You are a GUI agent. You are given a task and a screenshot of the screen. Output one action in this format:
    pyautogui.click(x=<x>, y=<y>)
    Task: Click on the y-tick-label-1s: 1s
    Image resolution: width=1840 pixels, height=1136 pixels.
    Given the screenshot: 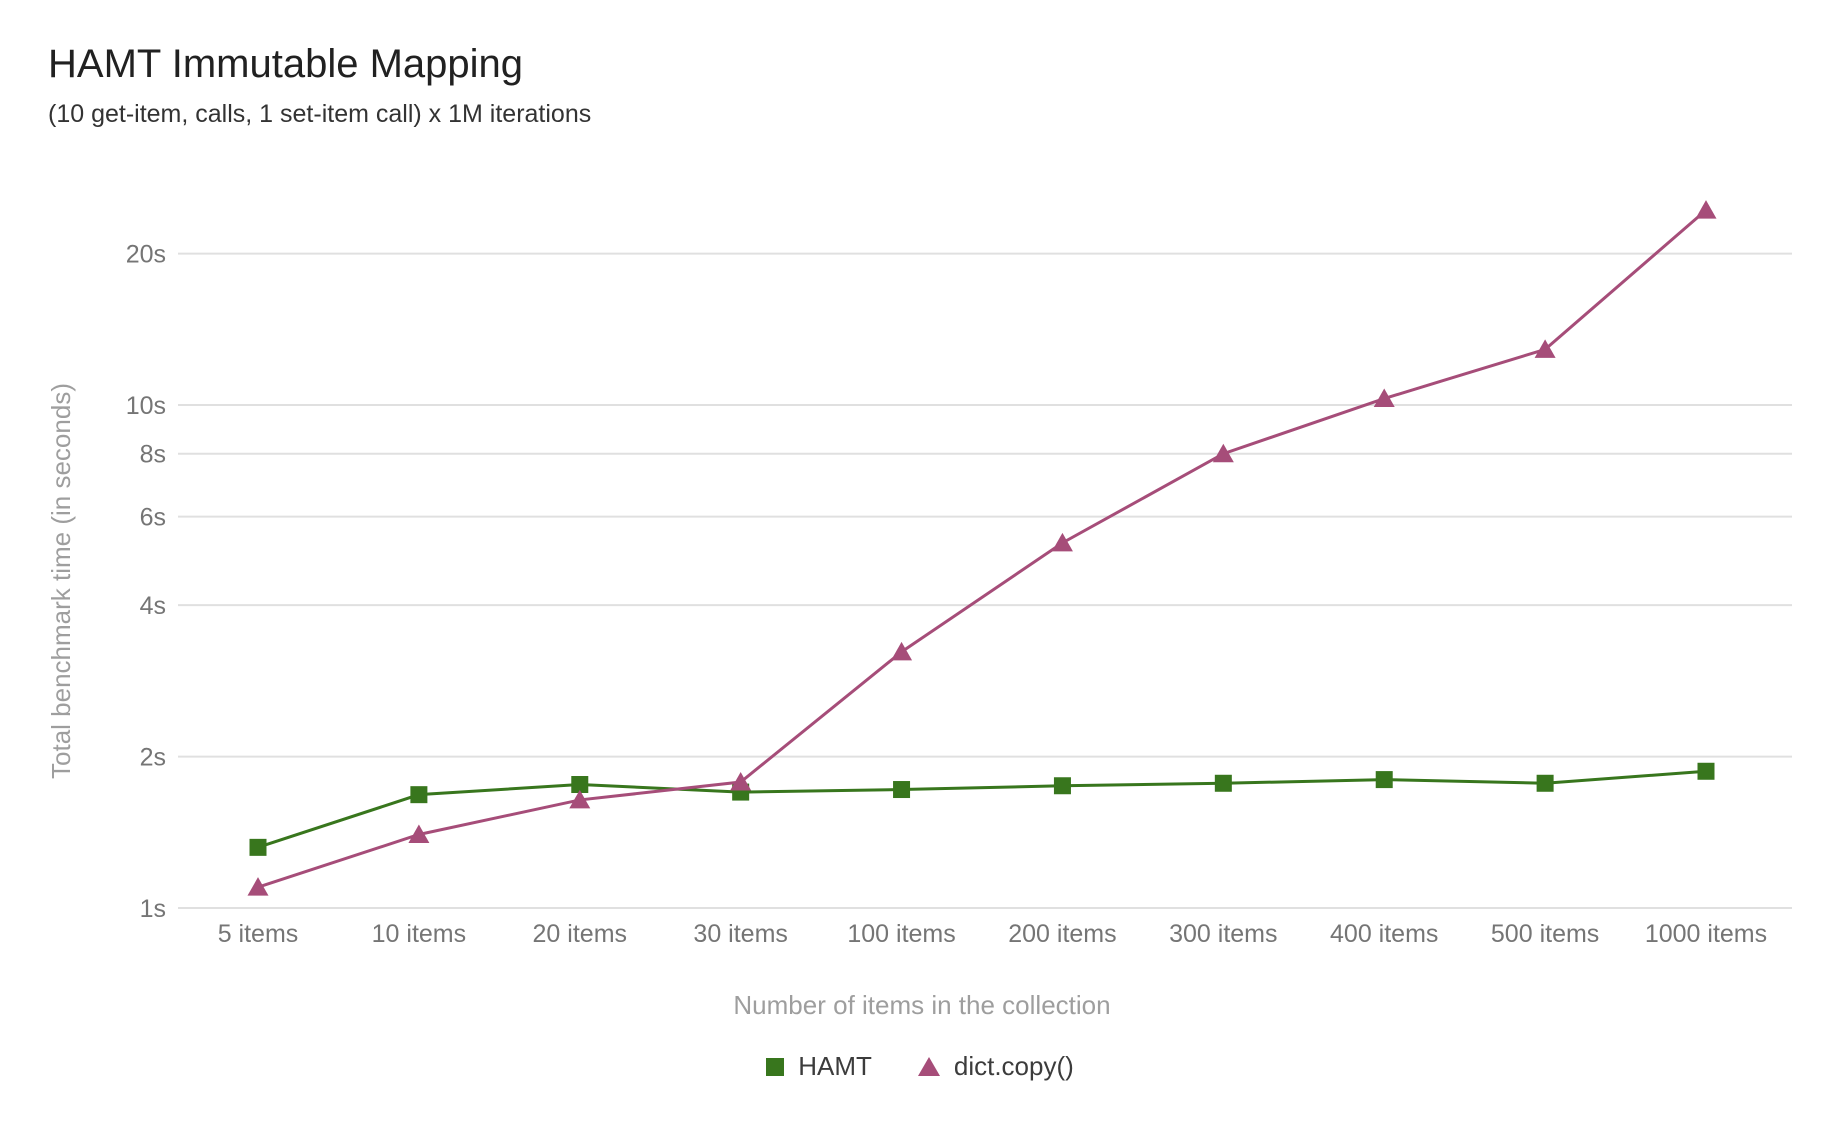 What is the action you would take?
    pyautogui.click(x=153, y=909)
    